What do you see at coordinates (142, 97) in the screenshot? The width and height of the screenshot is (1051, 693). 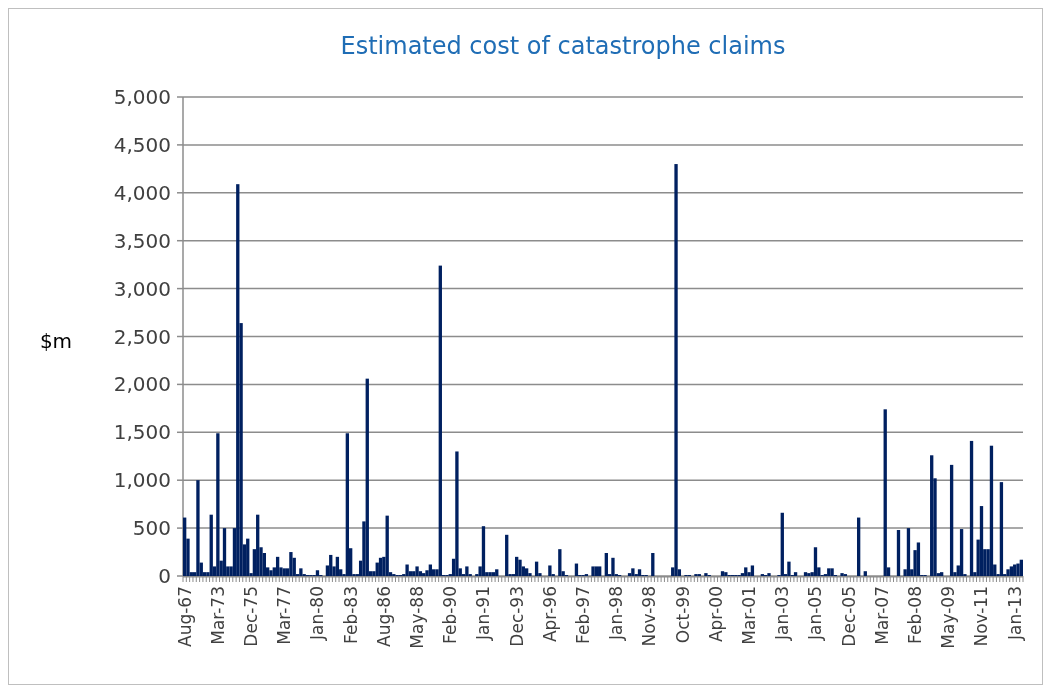 I see `y-tick-label: 5,000` at bounding box center [142, 97].